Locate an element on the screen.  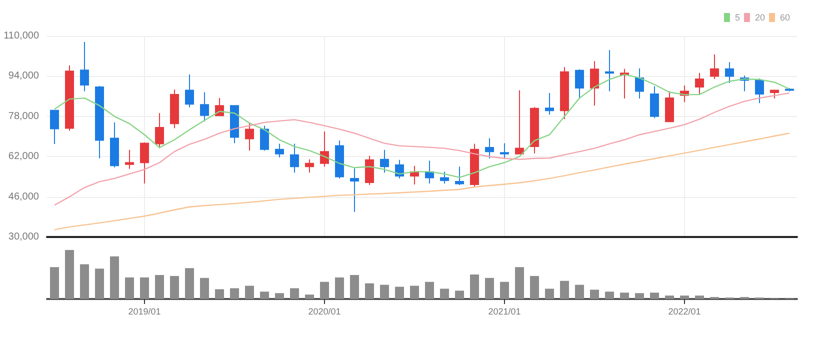
y-tick-label: 46,000 is located at coordinates (24, 196).